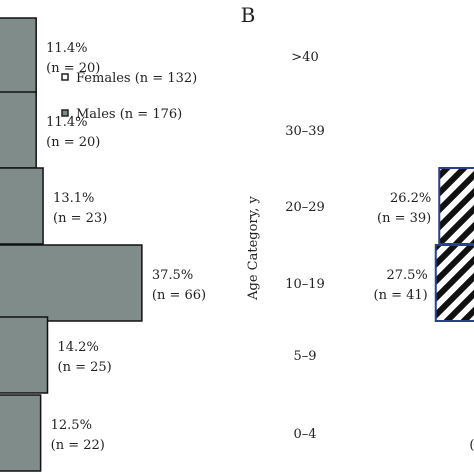  I want to click on female-bar-pct-label: 27.5%, so click(406, 275).